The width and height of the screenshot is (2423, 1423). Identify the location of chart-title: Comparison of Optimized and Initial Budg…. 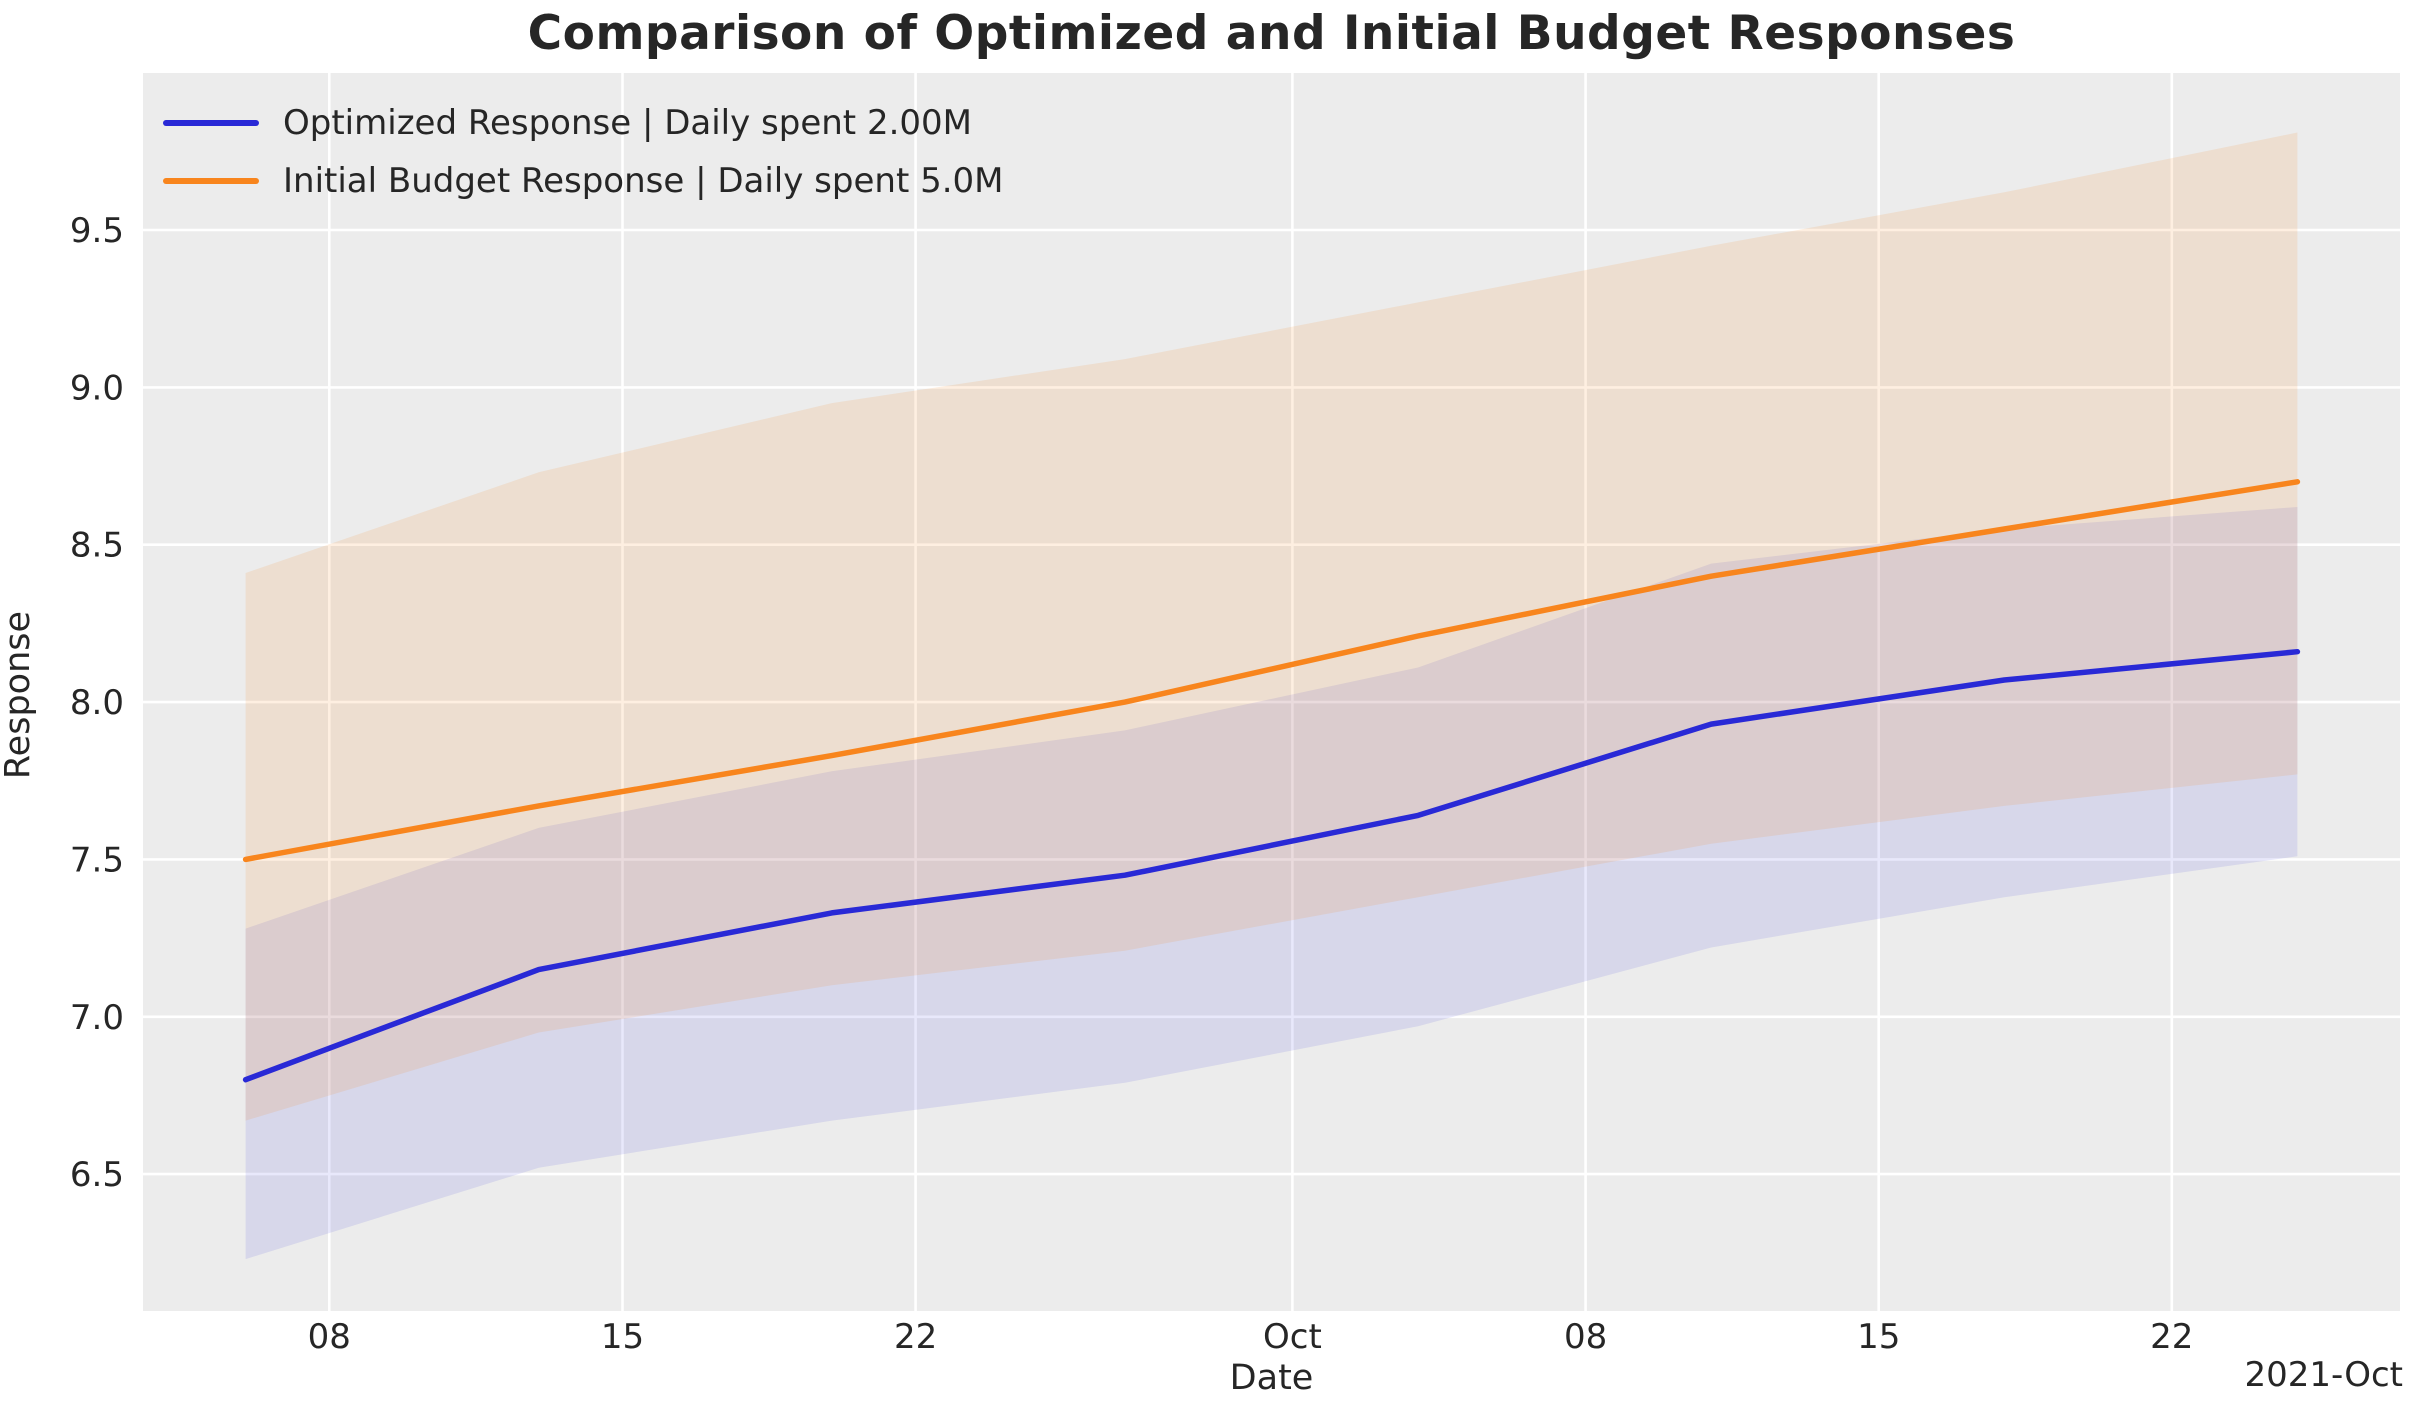
(1271, 33).